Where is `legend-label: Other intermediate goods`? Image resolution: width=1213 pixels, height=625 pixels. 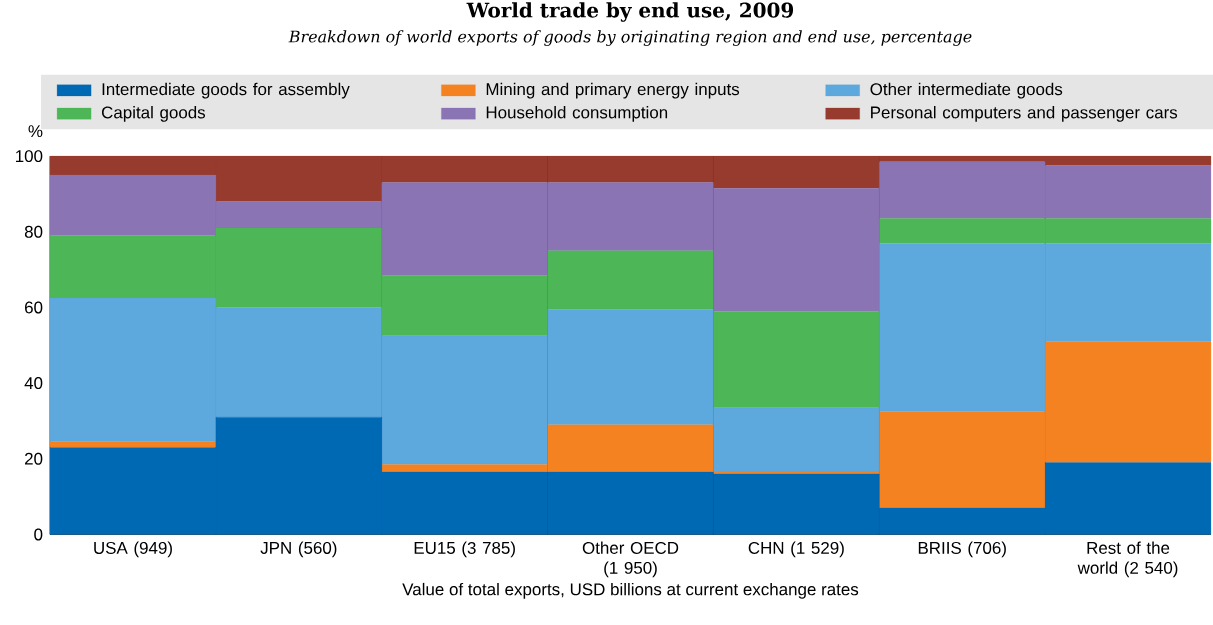 legend-label: Other intermediate goods is located at coordinates (966, 90).